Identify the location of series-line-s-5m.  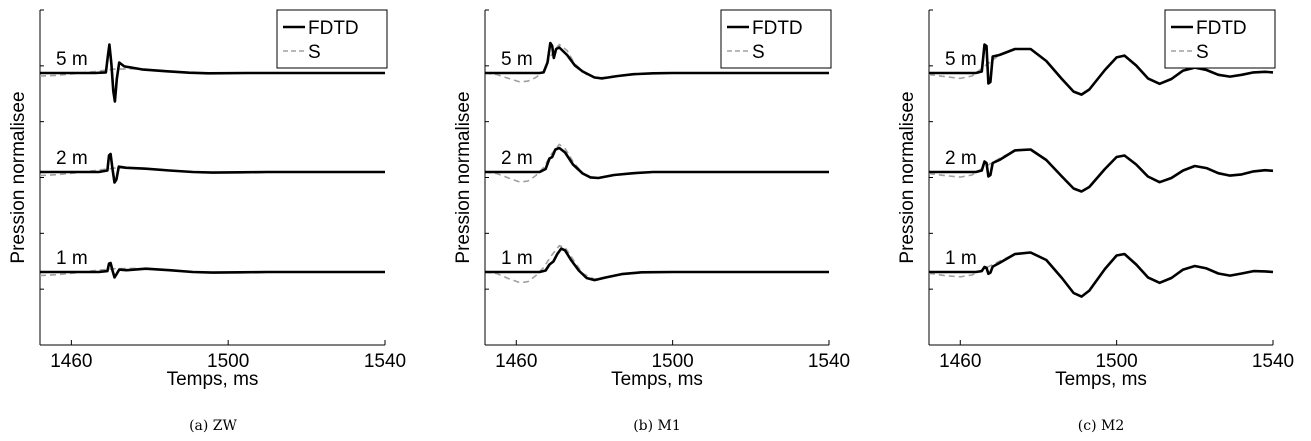
(656, 63).